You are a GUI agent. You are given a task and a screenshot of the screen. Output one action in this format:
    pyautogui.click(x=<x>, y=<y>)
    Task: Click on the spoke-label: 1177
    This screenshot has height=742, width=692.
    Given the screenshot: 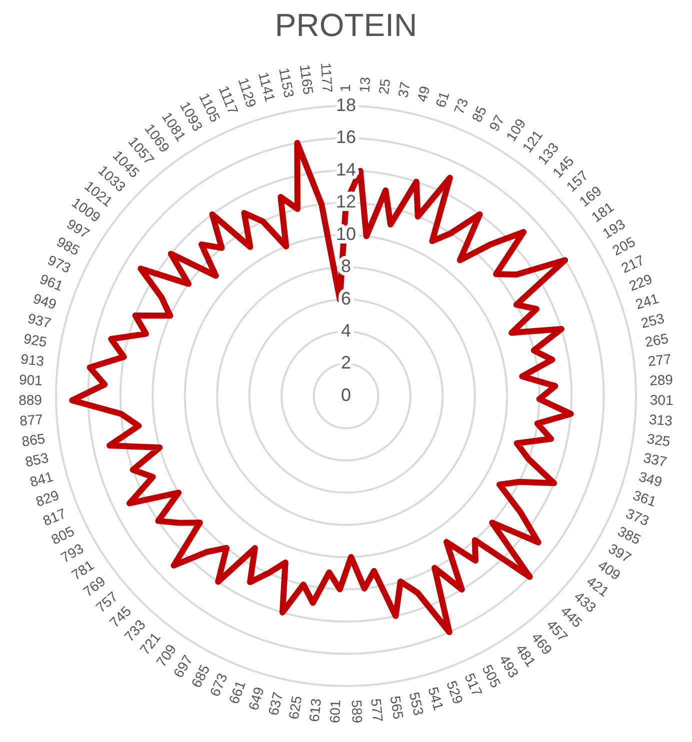 What is the action you would take?
    pyautogui.click(x=327, y=78)
    